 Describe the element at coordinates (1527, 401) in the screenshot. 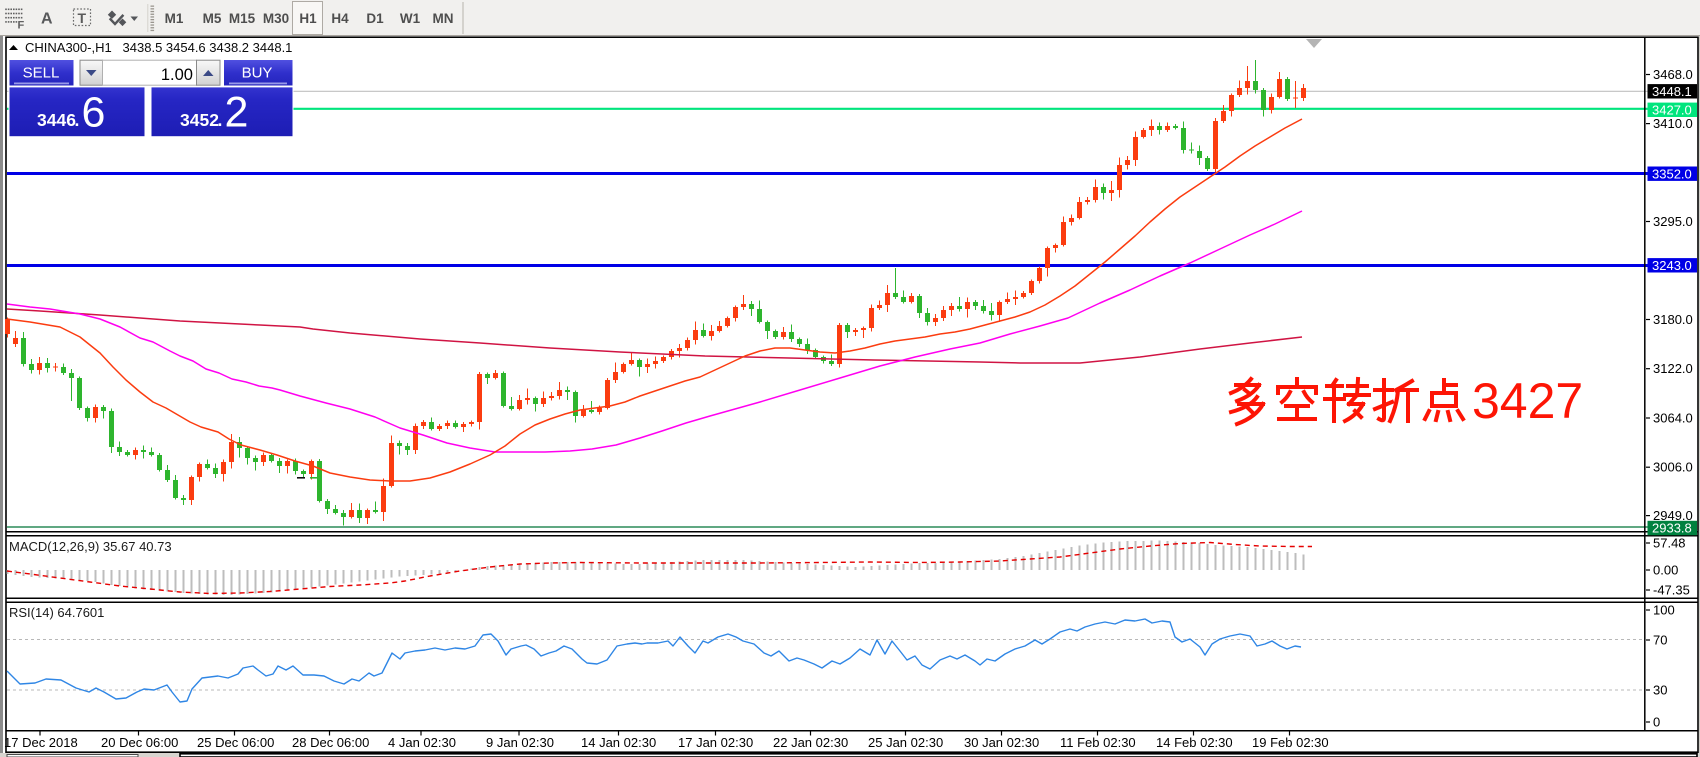

I see `svg-text: 3427` at that location.